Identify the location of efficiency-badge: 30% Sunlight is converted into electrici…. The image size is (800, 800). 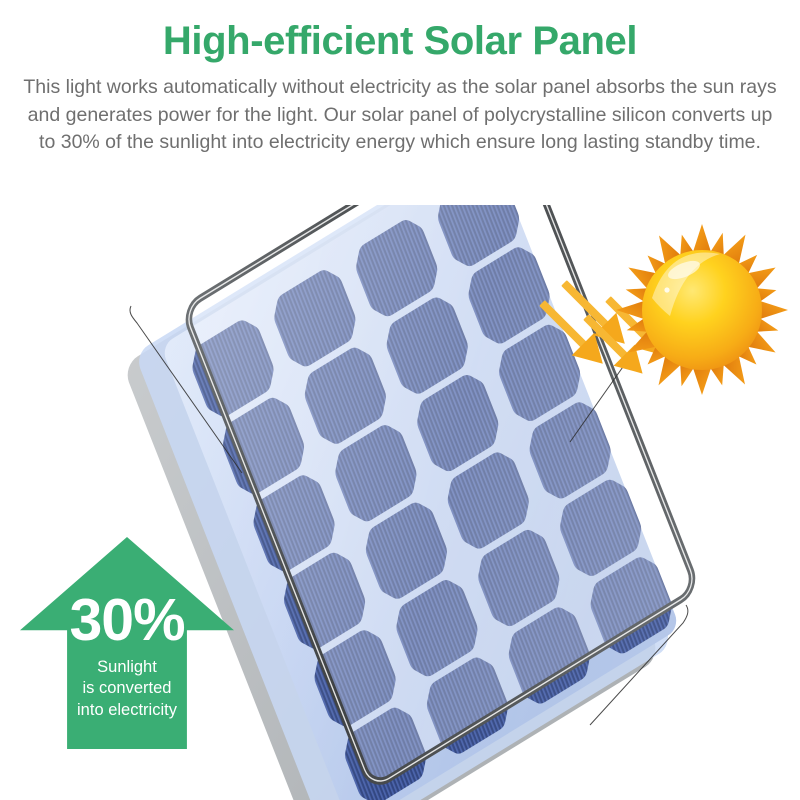
(127, 643).